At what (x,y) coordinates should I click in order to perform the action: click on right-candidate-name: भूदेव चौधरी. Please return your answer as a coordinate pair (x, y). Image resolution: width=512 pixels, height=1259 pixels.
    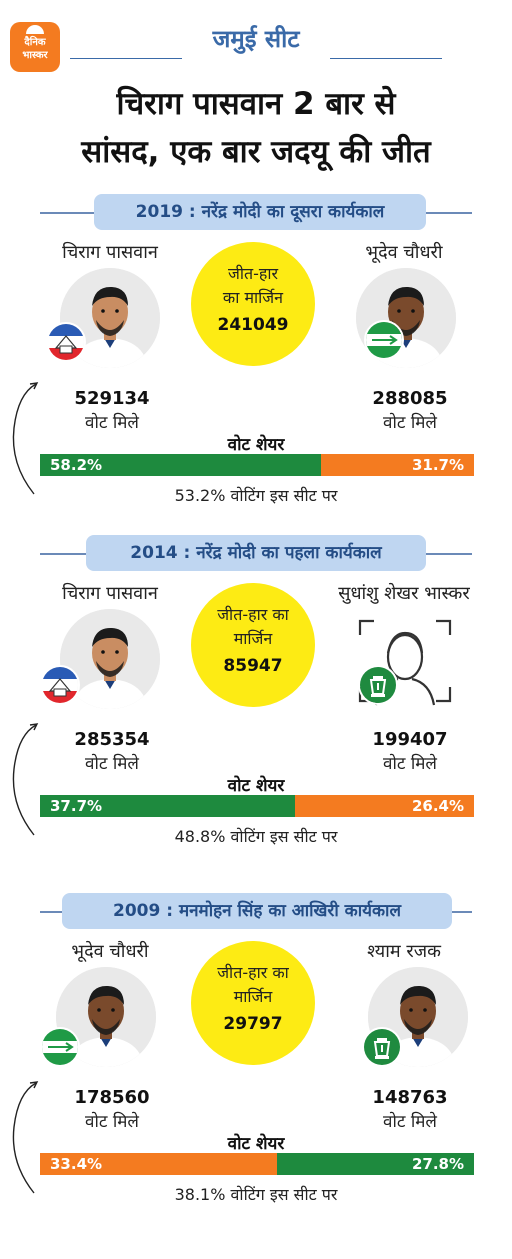
    Looking at the image, I should click on (404, 252).